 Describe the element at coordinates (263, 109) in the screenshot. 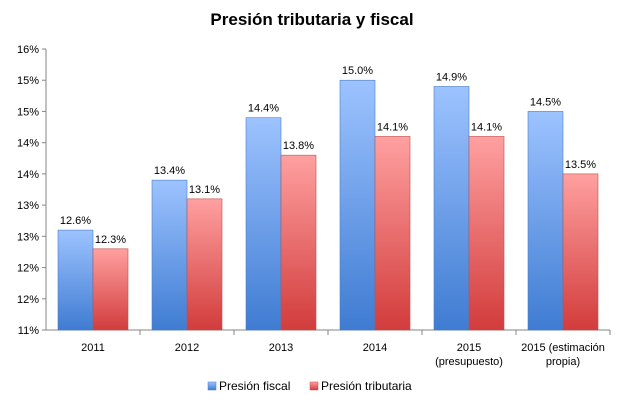

I see `data-label: 14.4%` at that location.